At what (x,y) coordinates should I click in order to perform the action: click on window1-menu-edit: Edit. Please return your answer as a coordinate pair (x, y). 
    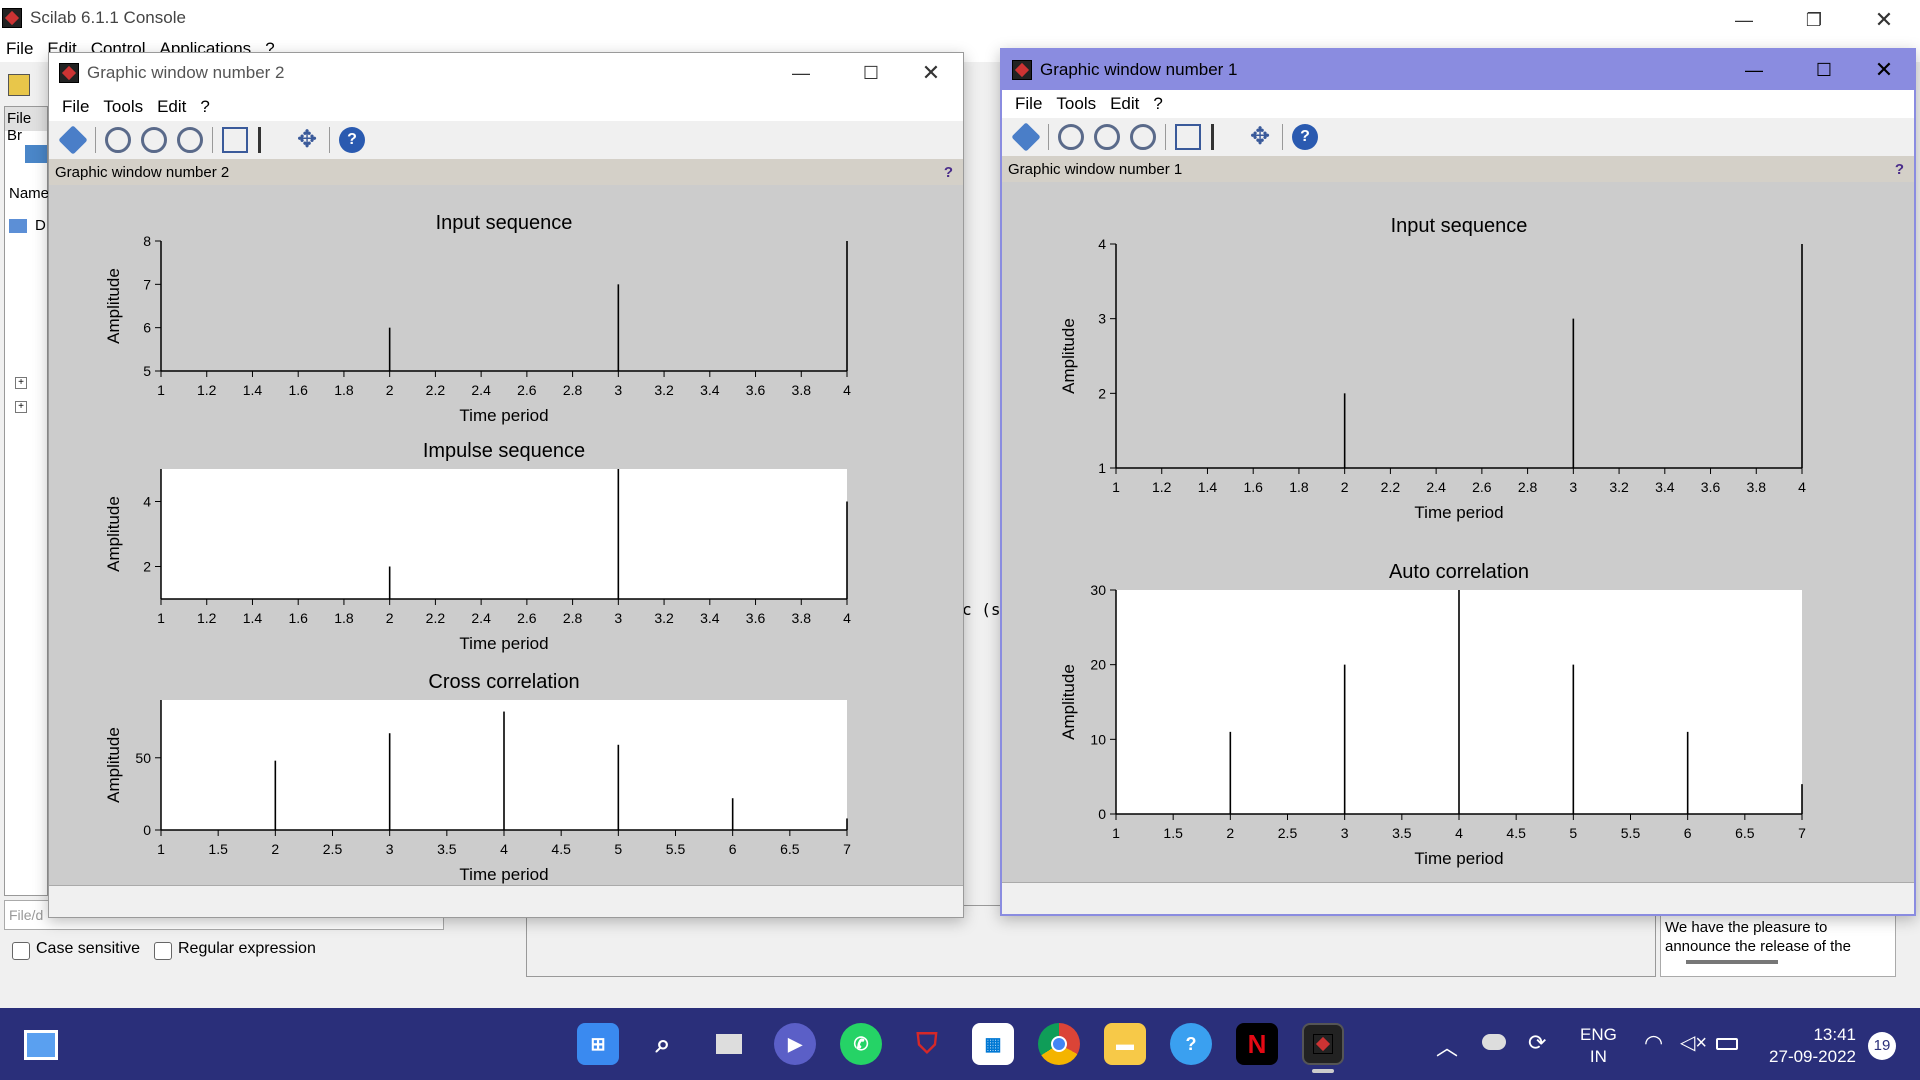
    Looking at the image, I should click on (1125, 103).